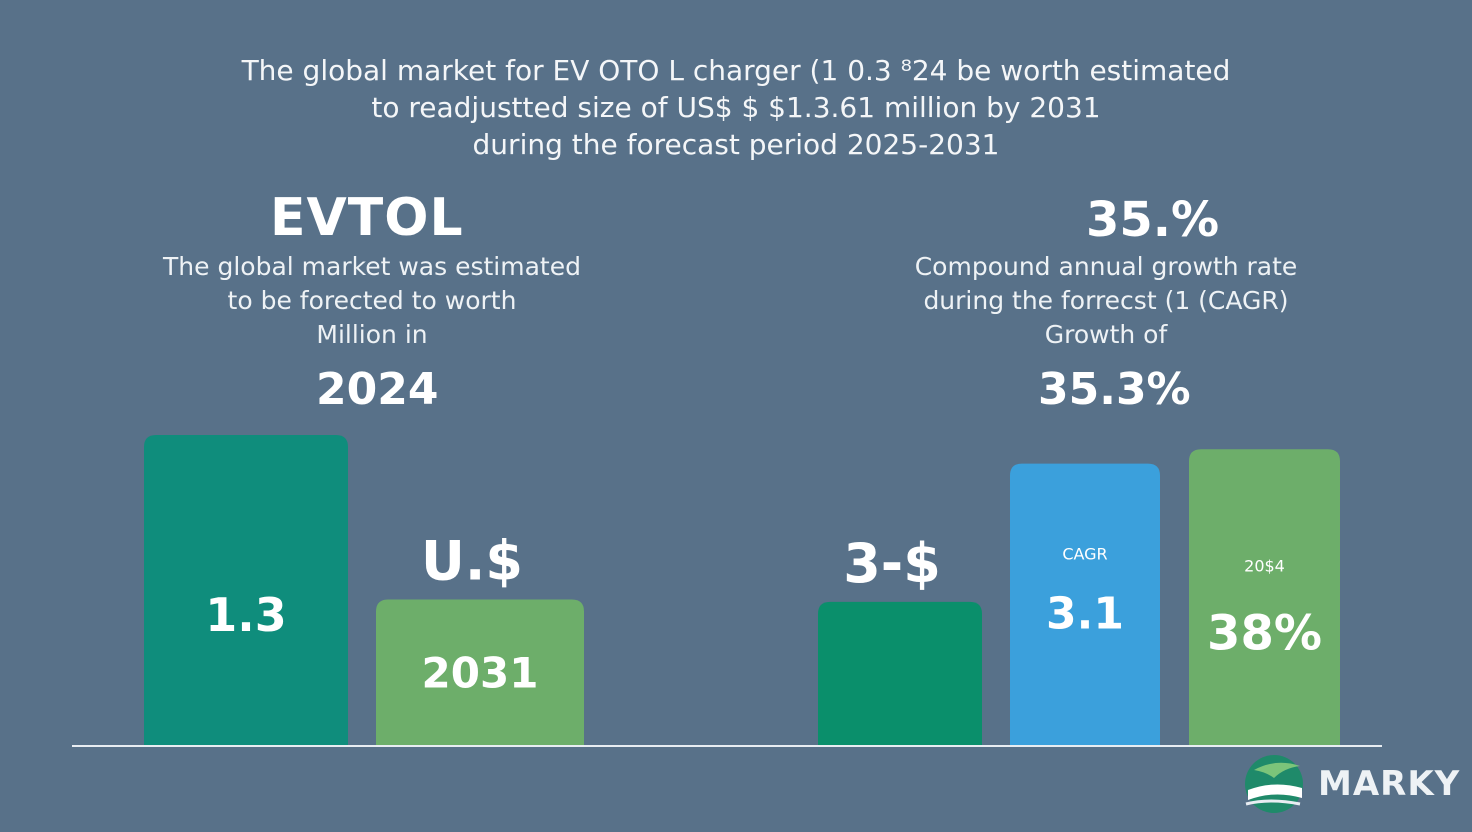 The width and height of the screenshot is (1472, 832). I want to click on bar-value-label: 2031, so click(480, 673).